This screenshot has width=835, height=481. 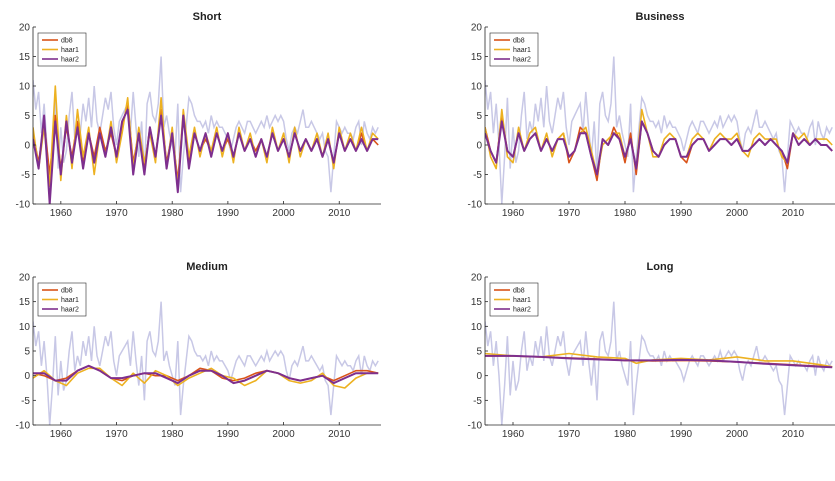 What do you see at coordinates (207, 17) in the screenshot?
I see `chart-title: Short` at bounding box center [207, 17].